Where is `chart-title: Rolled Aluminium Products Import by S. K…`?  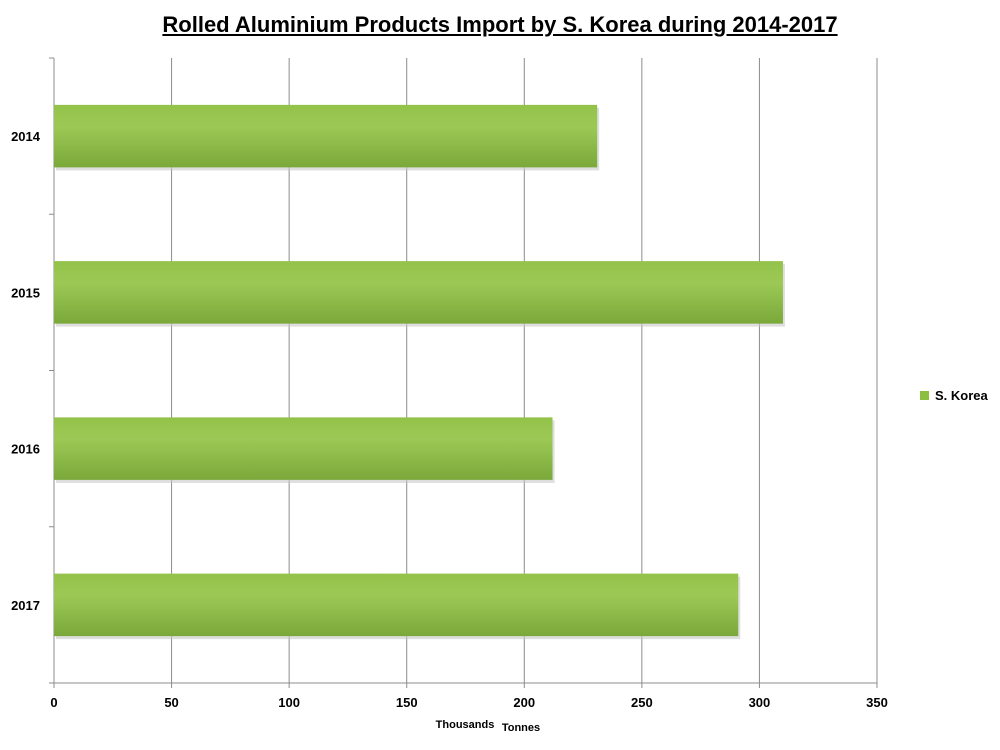 chart-title: Rolled Aluminium Products Import by S. K… is located at coordinates (500, 24).